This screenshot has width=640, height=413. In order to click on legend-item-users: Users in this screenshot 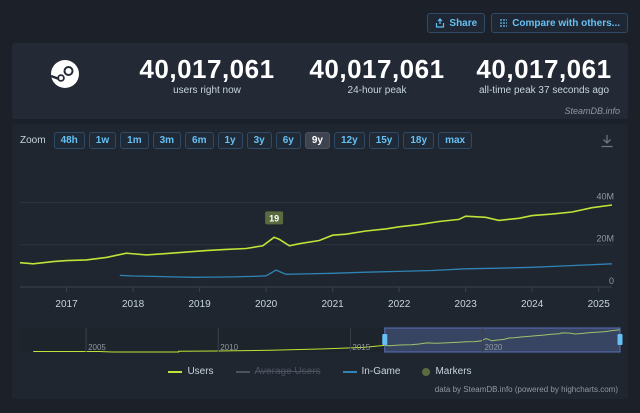, I will do `click(191, 371)`.